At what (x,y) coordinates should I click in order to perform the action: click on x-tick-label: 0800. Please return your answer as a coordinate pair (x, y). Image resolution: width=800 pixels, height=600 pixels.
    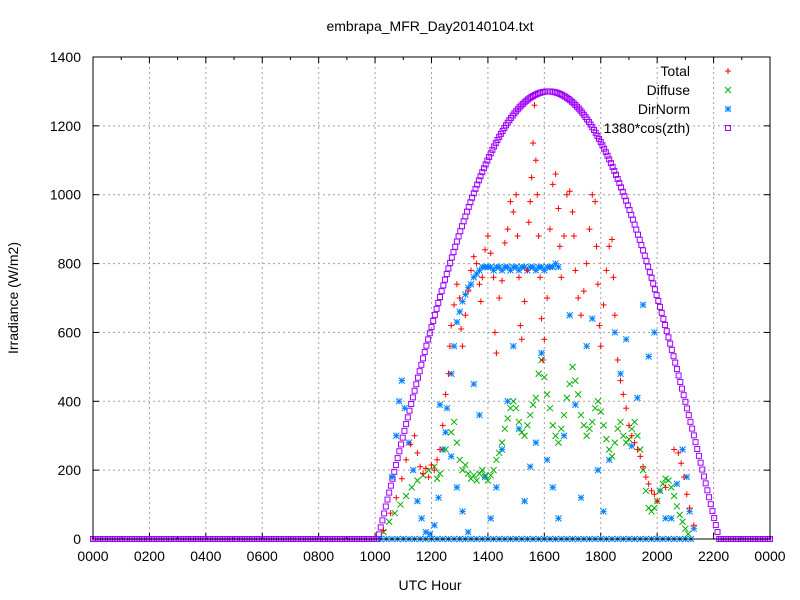
    Looking at the image, I should click on (318, 556).